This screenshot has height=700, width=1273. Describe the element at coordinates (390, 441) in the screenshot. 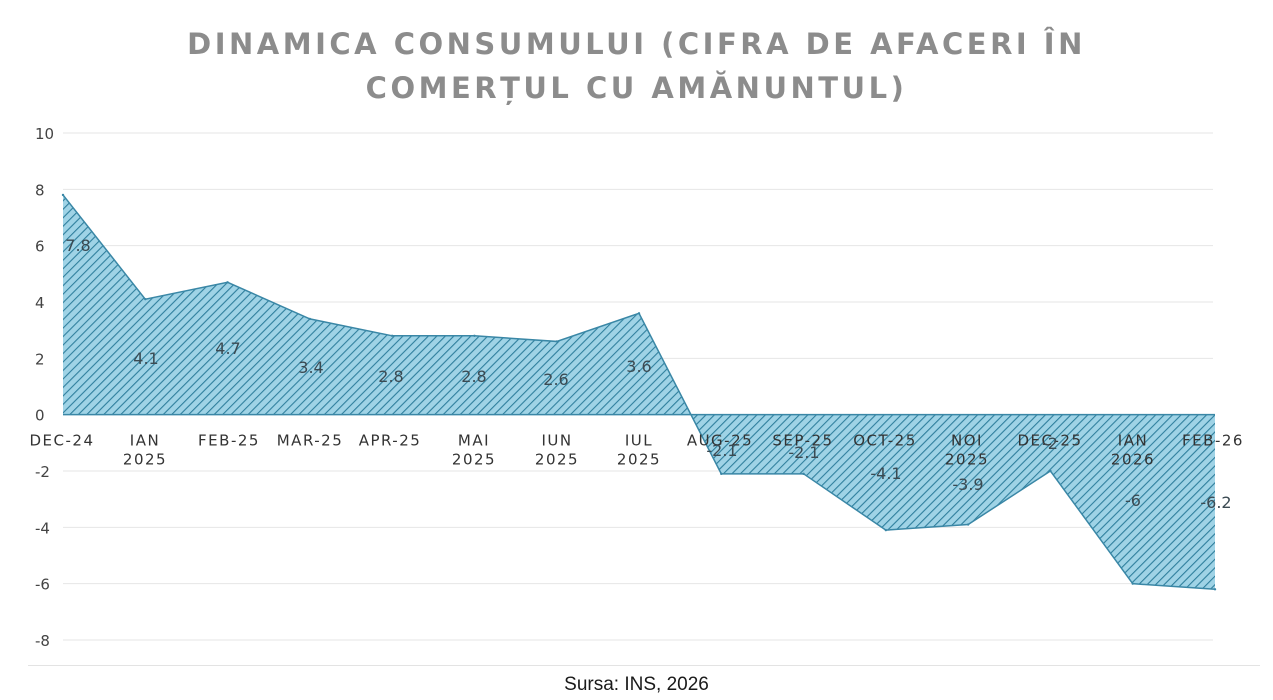

I see `x-tick-label: APR-25` at that location.